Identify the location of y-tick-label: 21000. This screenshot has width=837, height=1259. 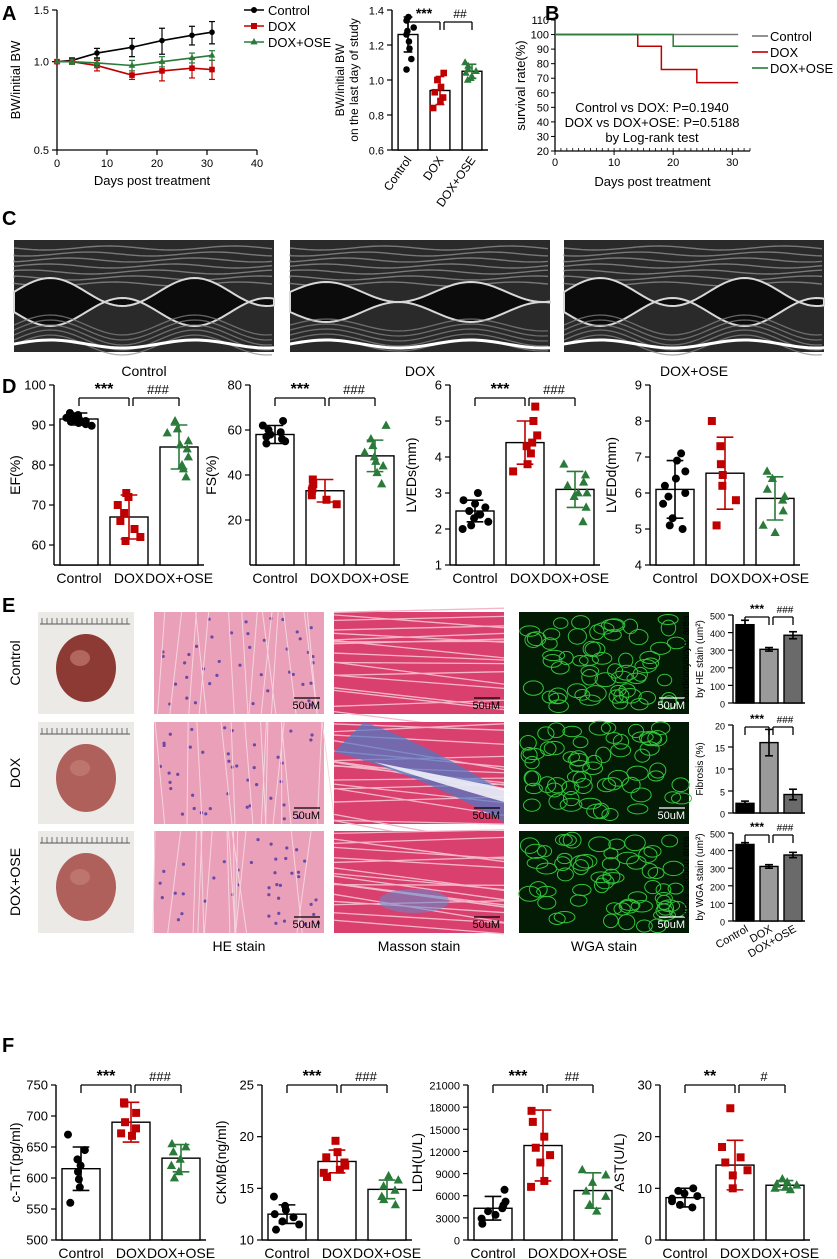
(444, 1087).